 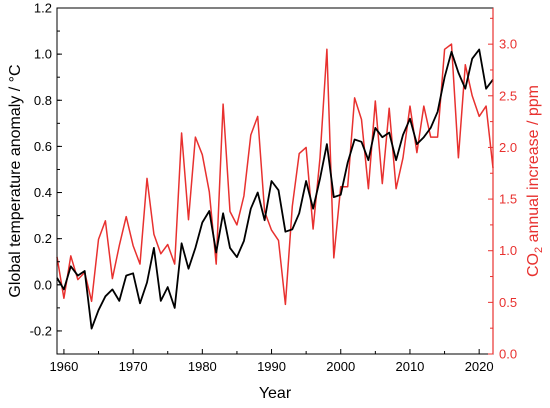 What do you see at coordinates (508, 199) in the screenshot?
I see `right-y-tick-label: 1.5` at bounding box center [508, 199].